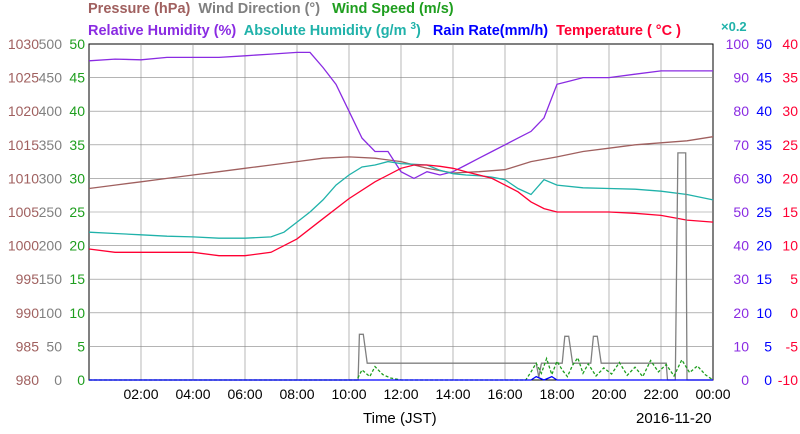 The image size is (800, 434). Describe the element at coordinates (51, 279) in the screenshot. I see `wind_direction-tick-label: 150` at that location.